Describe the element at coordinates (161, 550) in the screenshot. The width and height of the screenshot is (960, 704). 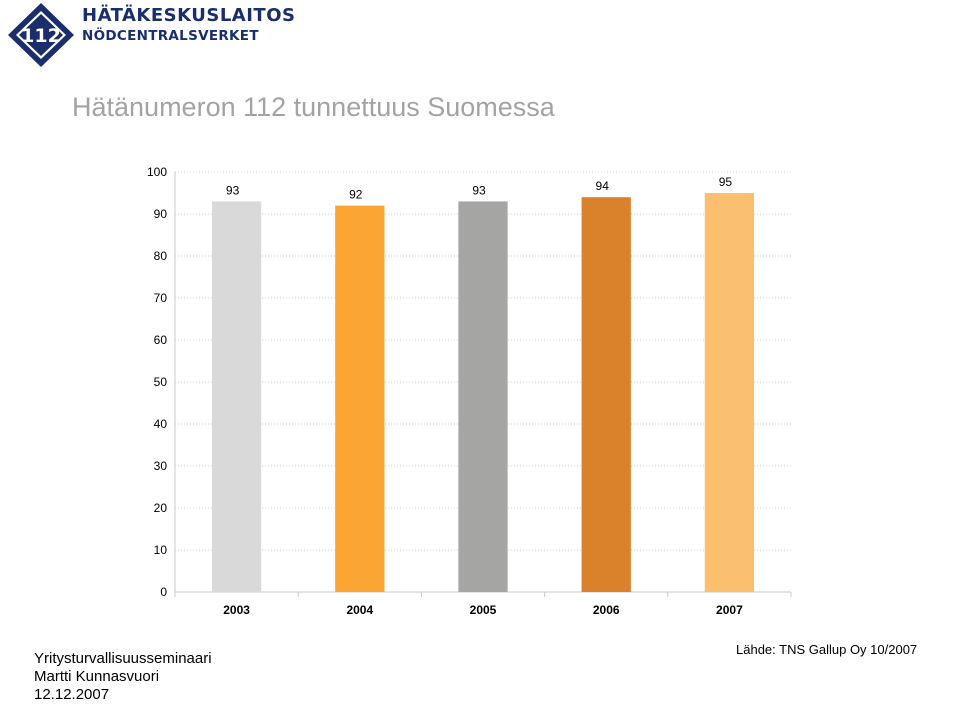
I see `y-tick-label: 10` at that location.